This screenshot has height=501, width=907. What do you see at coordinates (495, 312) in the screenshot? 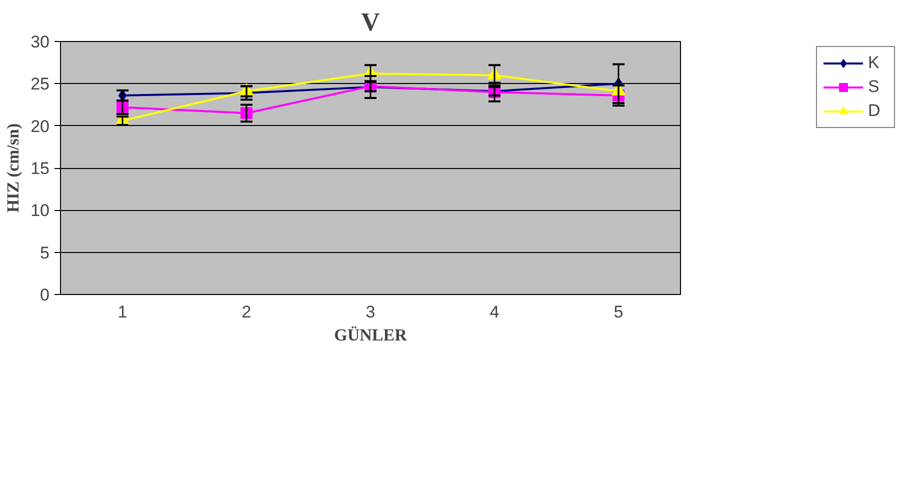
I see `x-tick-label: 4` at bounding box center [495, 312].